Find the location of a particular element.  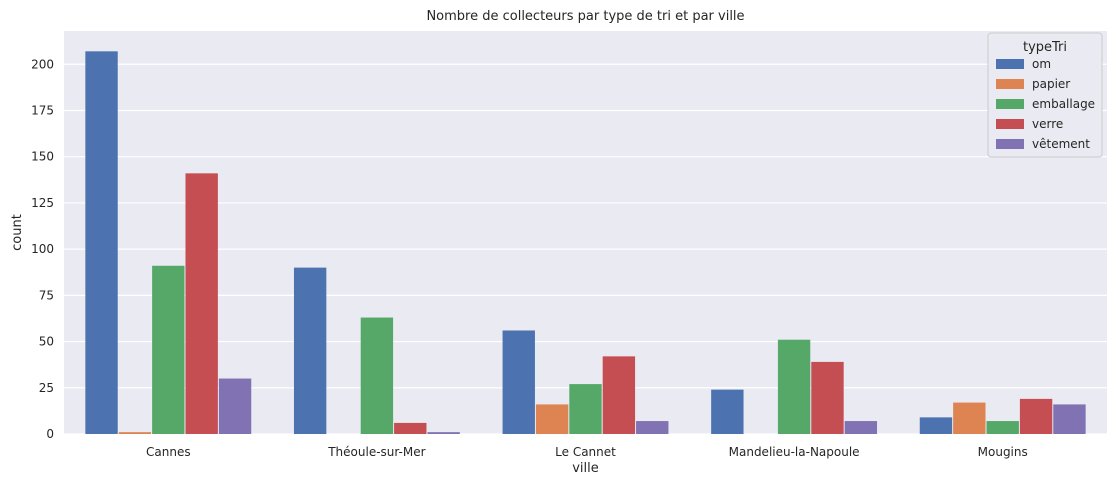

y-tick-label: 75 is located at coordinates (46, 295).